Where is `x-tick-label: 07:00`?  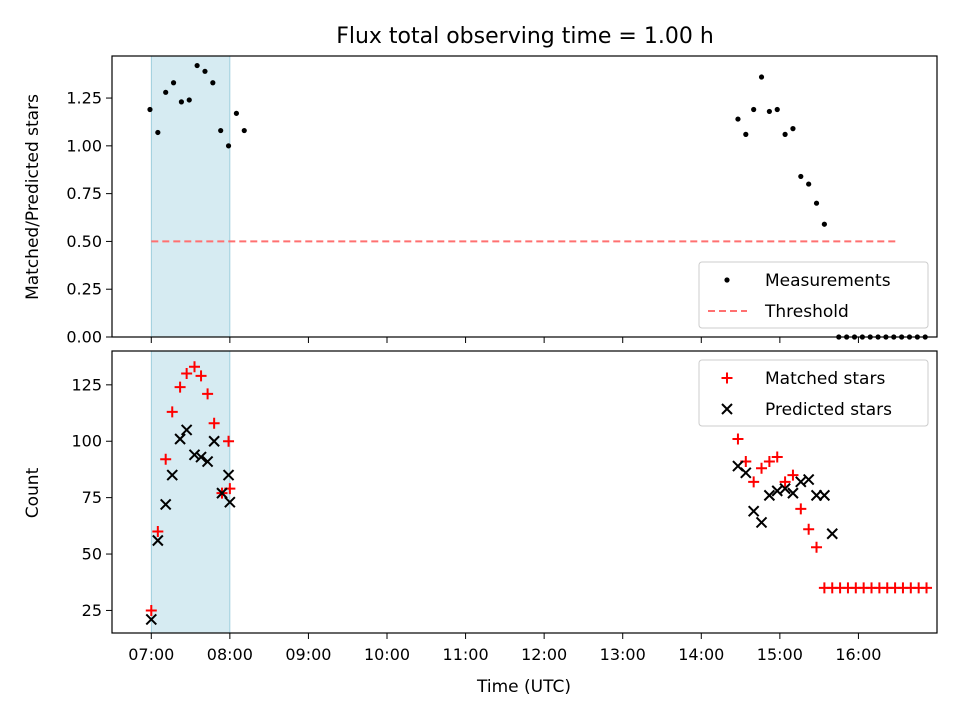 x-tick-label: 07:00 is located at coordinates (151, 654).